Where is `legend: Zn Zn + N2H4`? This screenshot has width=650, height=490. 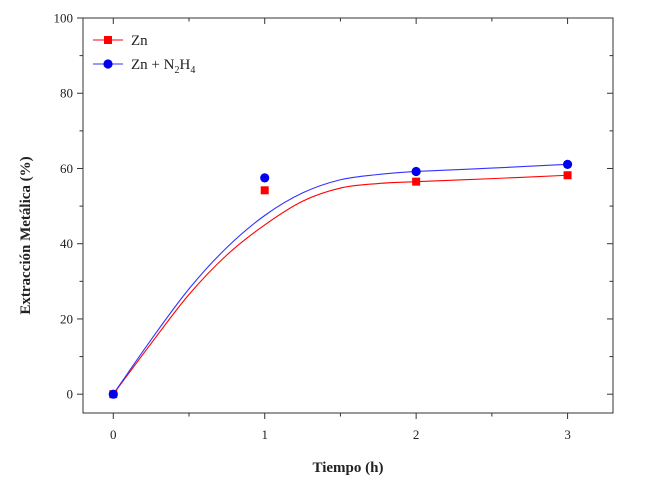 legend: Zn Zn + N2H4 is located at coordinates (144, 54).